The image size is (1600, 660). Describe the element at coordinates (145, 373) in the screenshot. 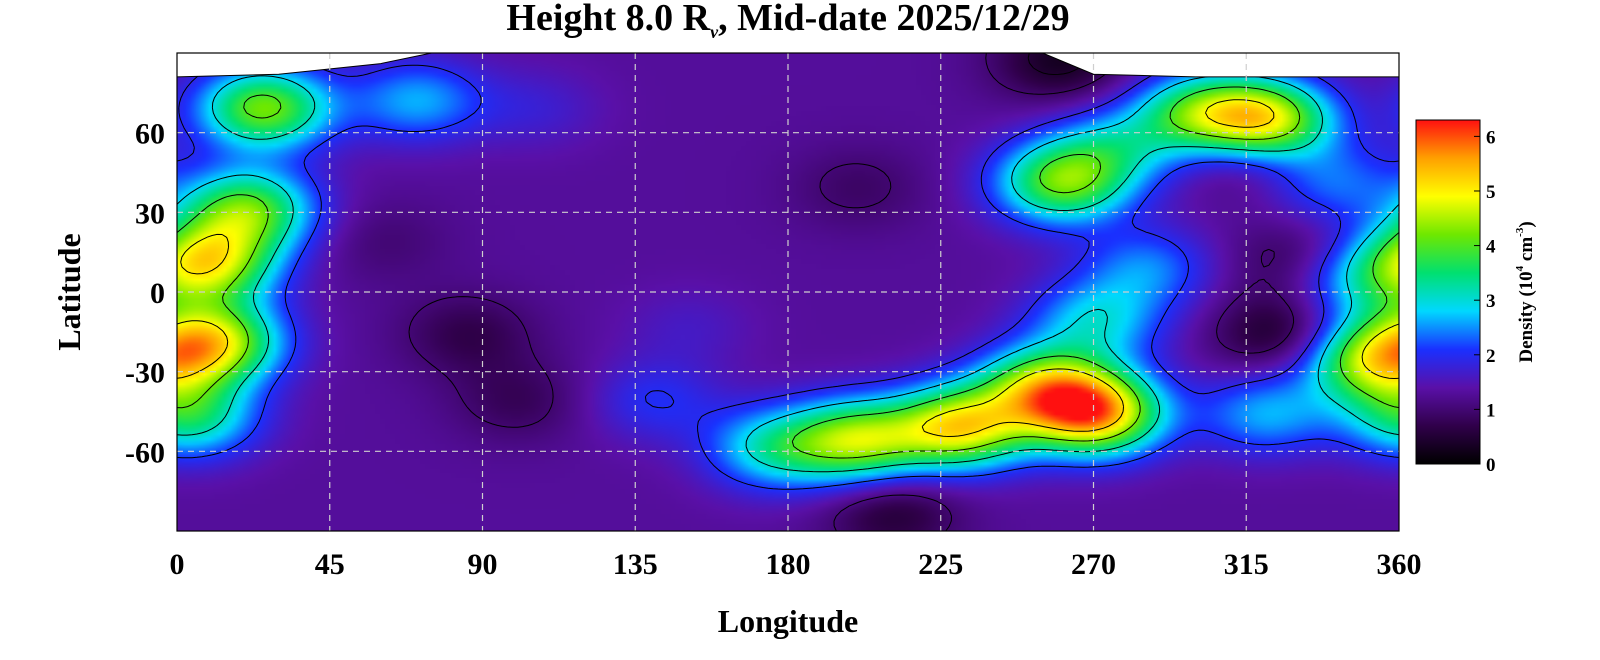

I see `y-tick-label: -30` at that location.